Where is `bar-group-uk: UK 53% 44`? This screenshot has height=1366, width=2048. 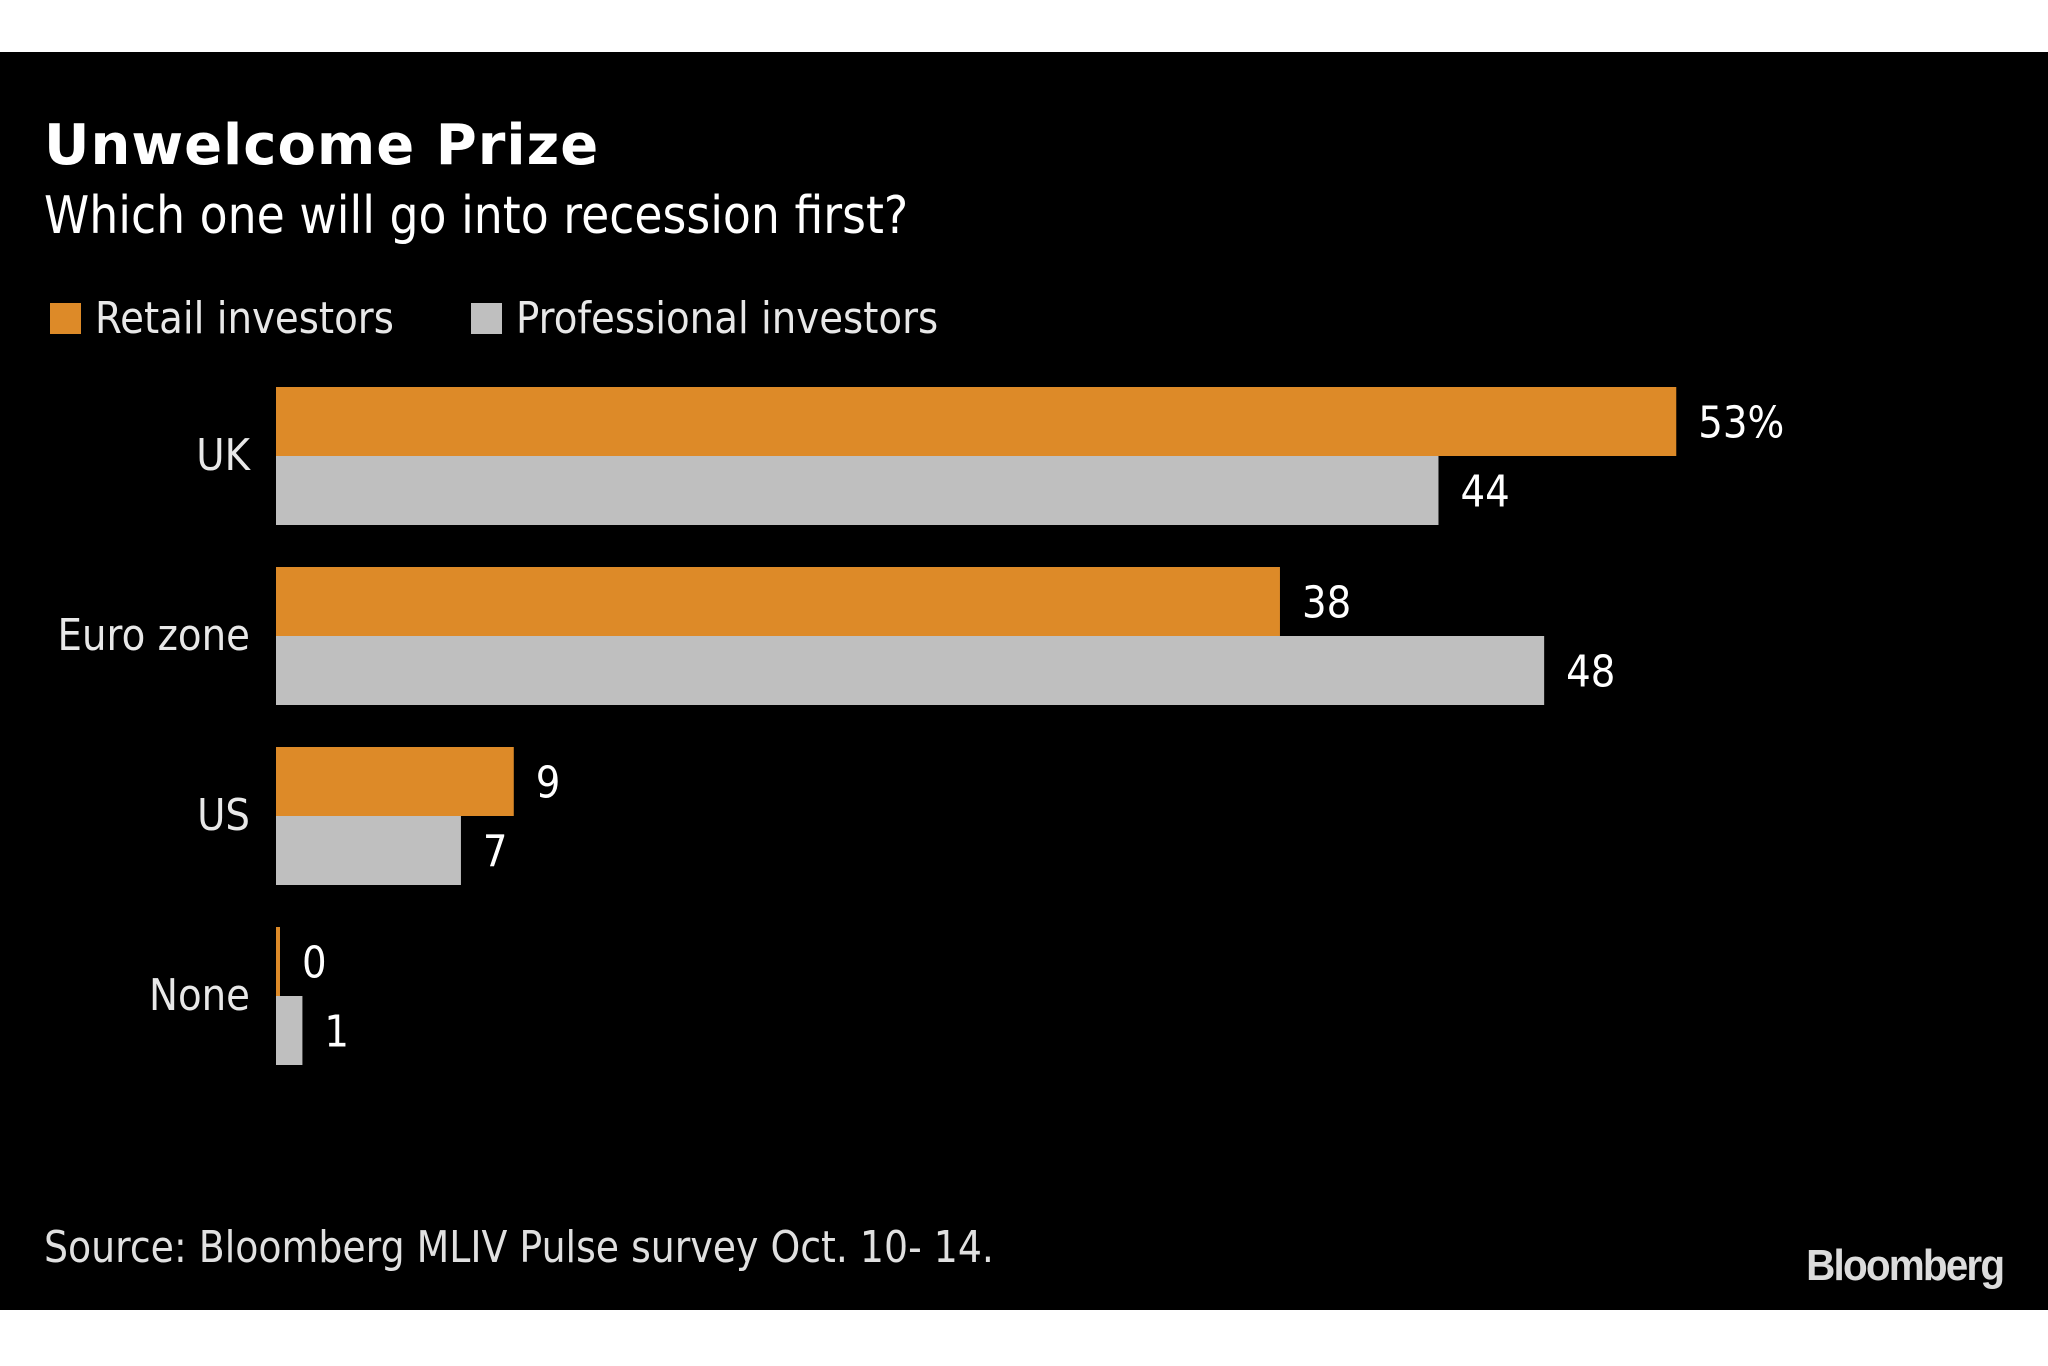 bar-group-uk: UK 53% 44 is located at coordinates (990, 456).